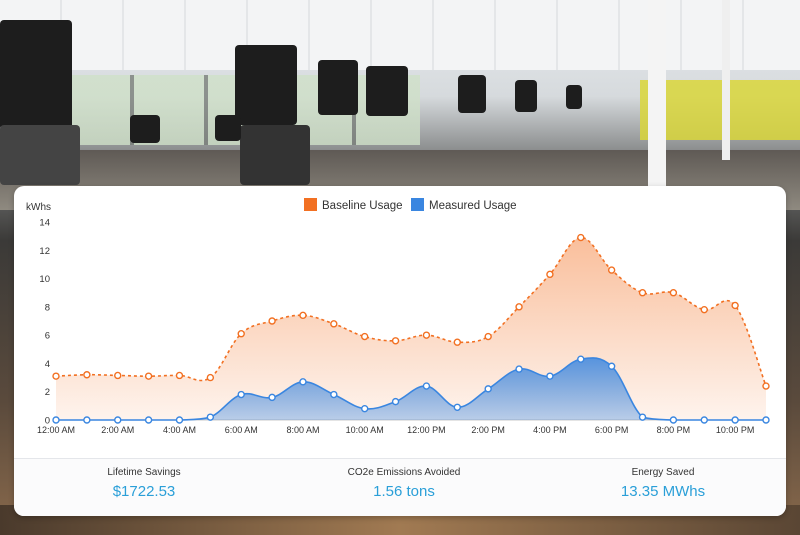 The image size is (800, 535). I want to click on x-tick-label: 8:00 AM, so click(302, 430).